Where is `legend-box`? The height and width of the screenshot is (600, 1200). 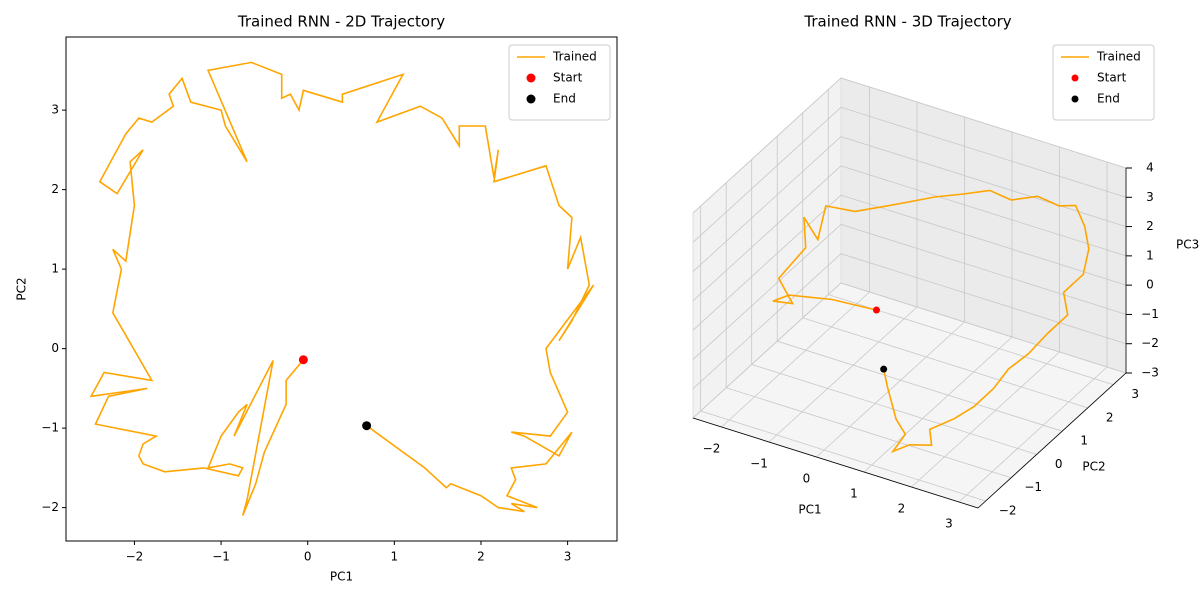
legend-box is located at coordinates (1103, 82).